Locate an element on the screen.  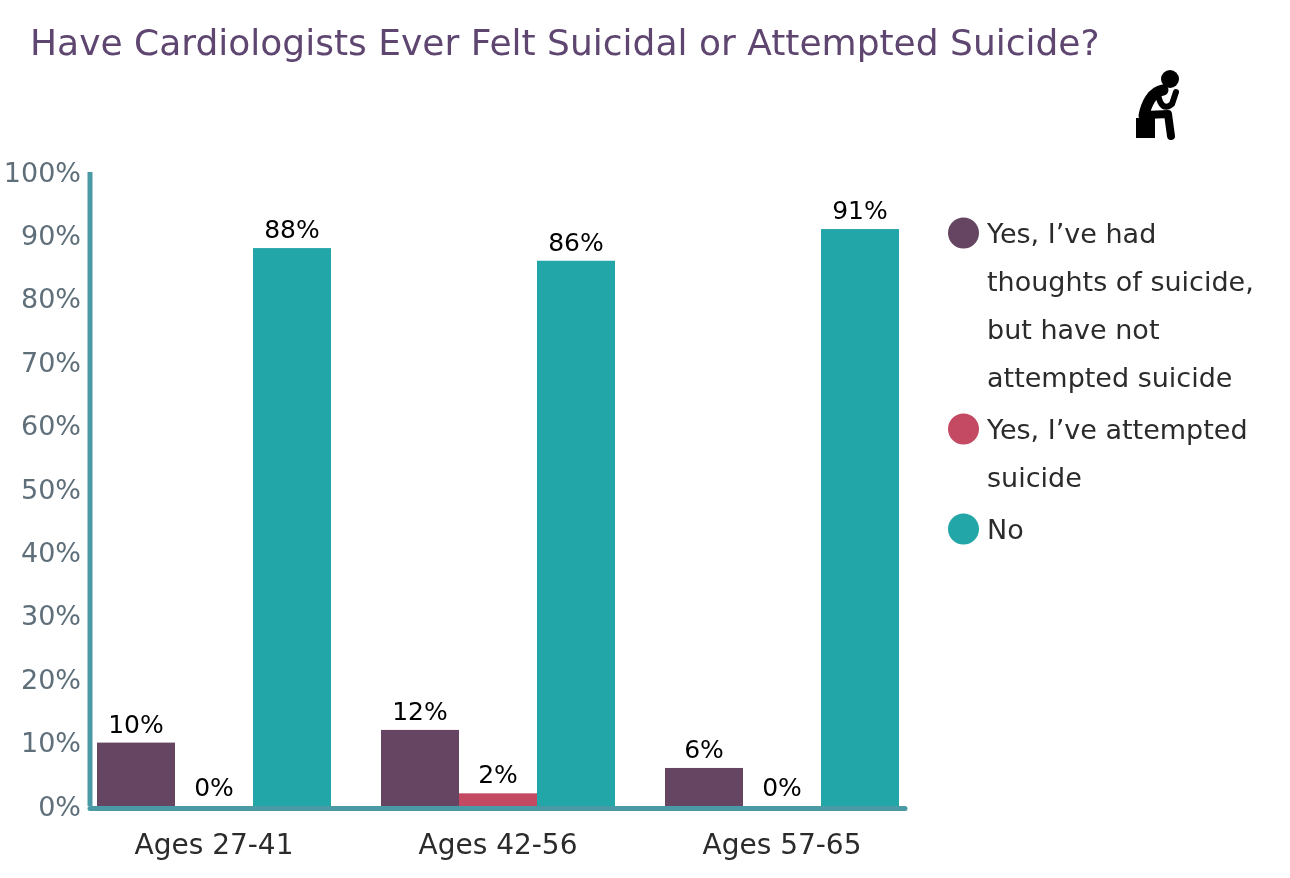
y-tick-label: 50% is located at coordinates (50, 489).